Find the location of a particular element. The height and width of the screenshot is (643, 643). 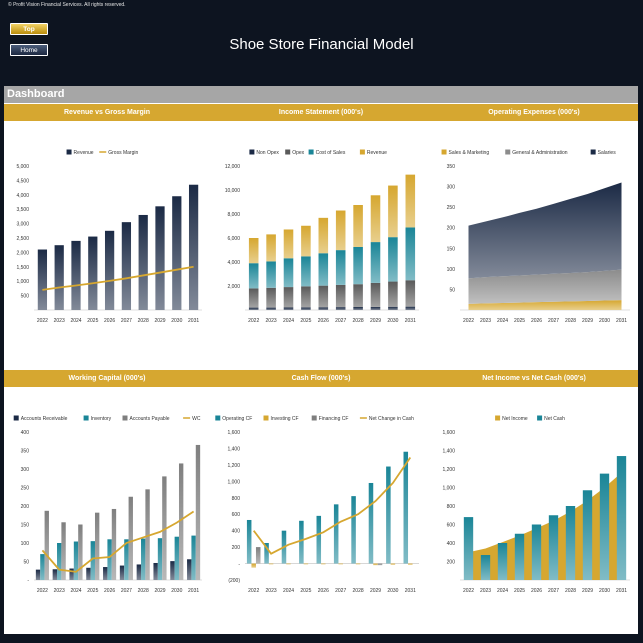

y-tick-label: 1,600 is located at coordinates (448, 433).